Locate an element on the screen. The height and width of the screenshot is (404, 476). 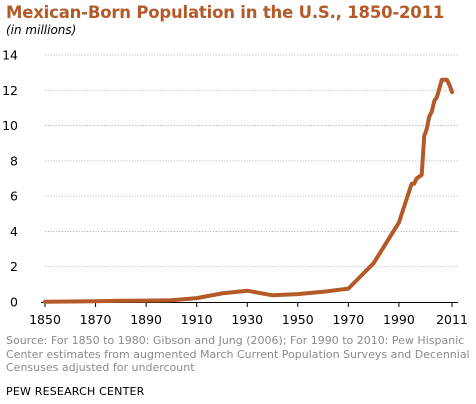
x-tick-label: 1850 is located at coordinates (45, 319).